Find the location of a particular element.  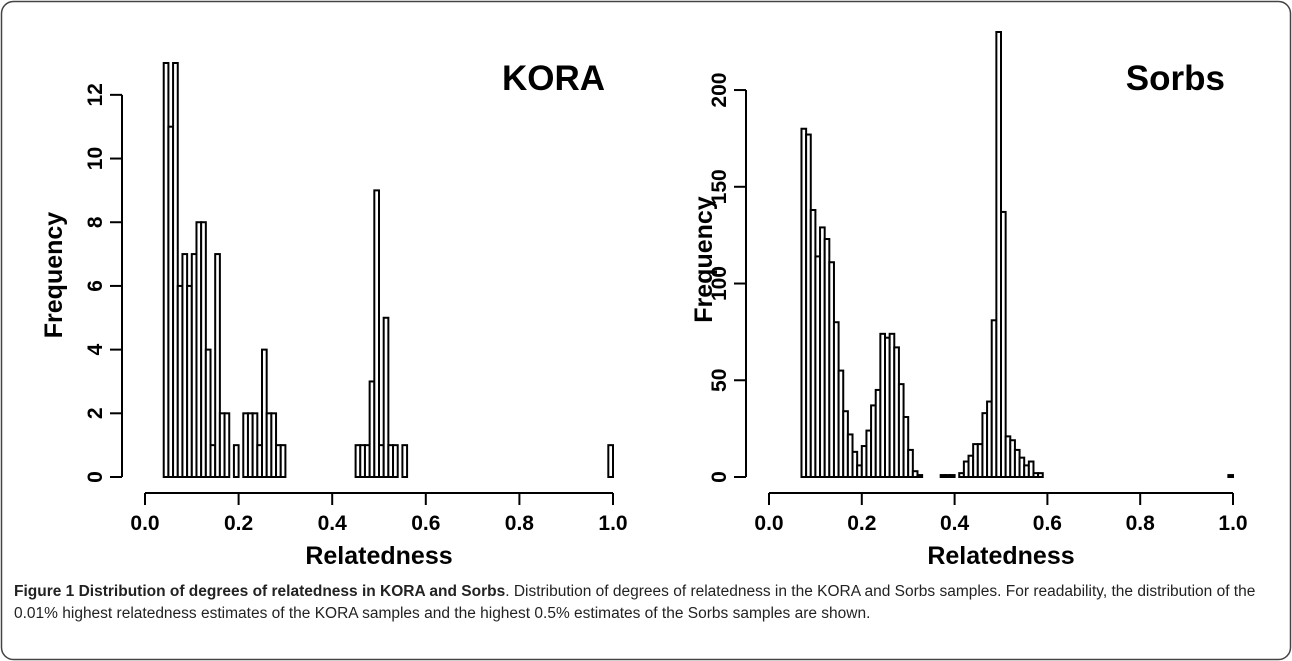

y-tick-label: 12 is located at coordinates (95, 94).